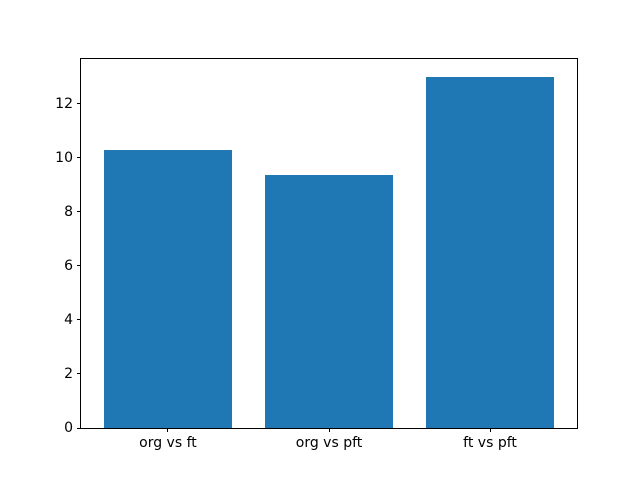 This screenshot has height=480, width=640. What do you see at coordinates (68, 265) in the screenshot?
I see `y-tick-label: 6` at bounding box center [68, 265].